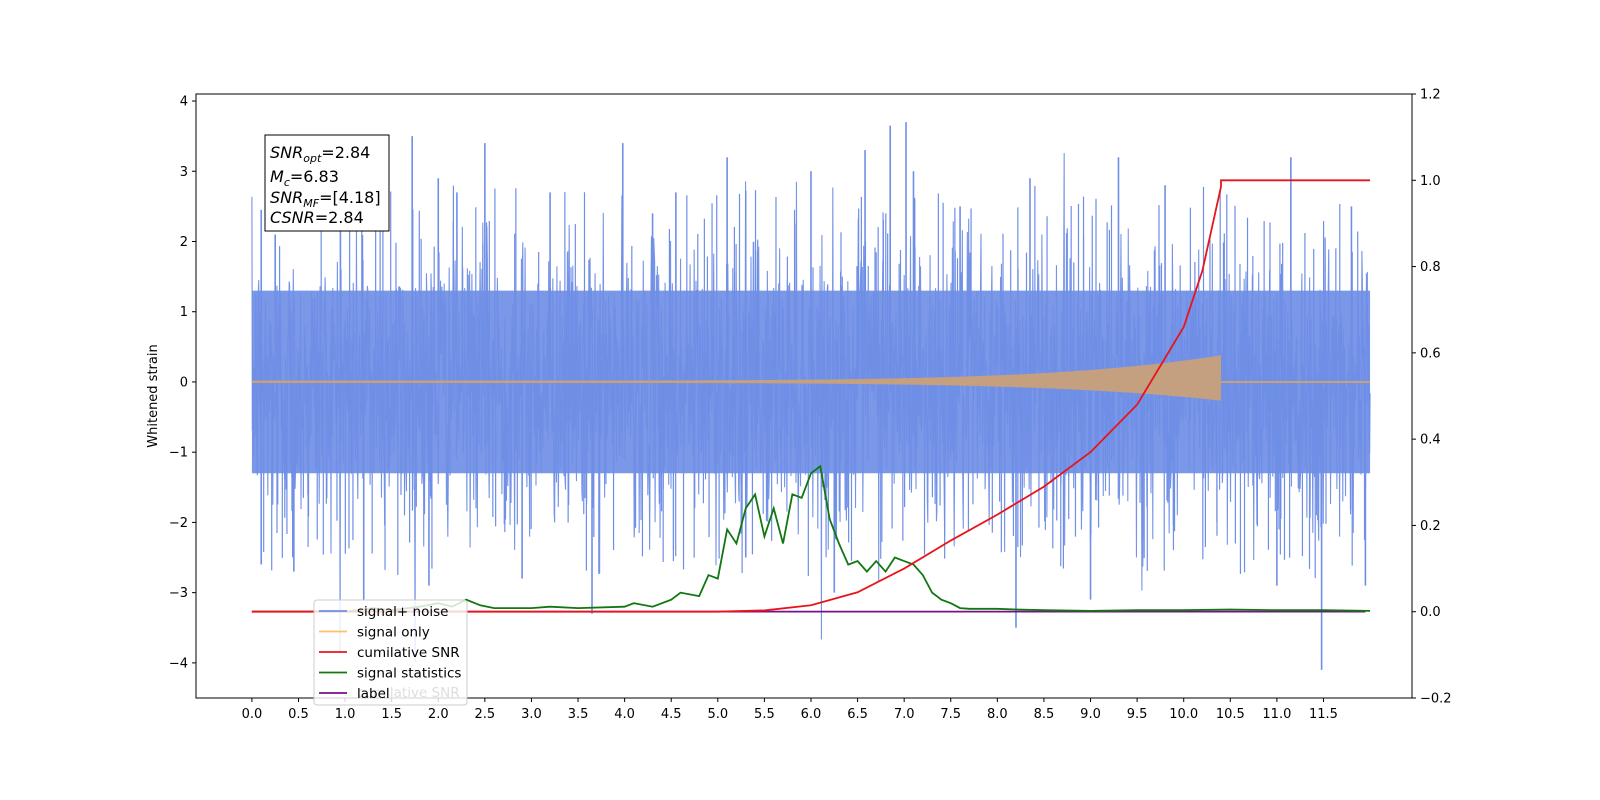 Image resolution: width=1600 pixels, height=800 pixels. What do you see at coordinates (811, 714) in the screenshot?
I see `x-tick-label: 6.0` at bounding box center [811, 714].